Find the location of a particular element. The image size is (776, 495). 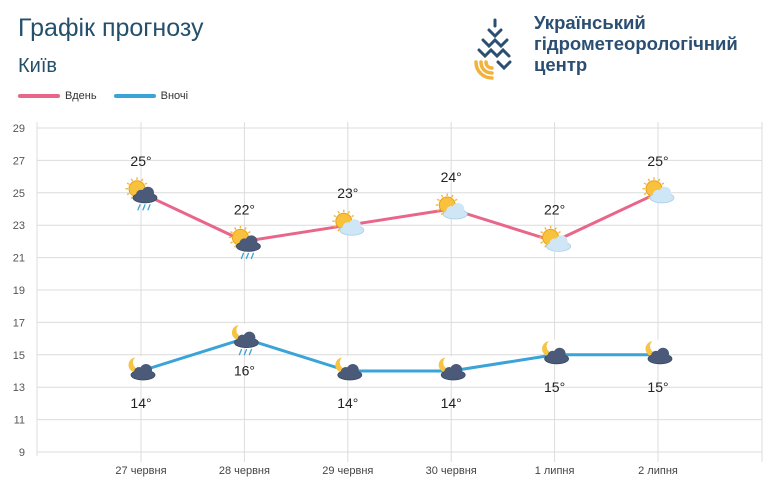

org-line-2: гідрометеорологічний is located at coordinates (636, 43).